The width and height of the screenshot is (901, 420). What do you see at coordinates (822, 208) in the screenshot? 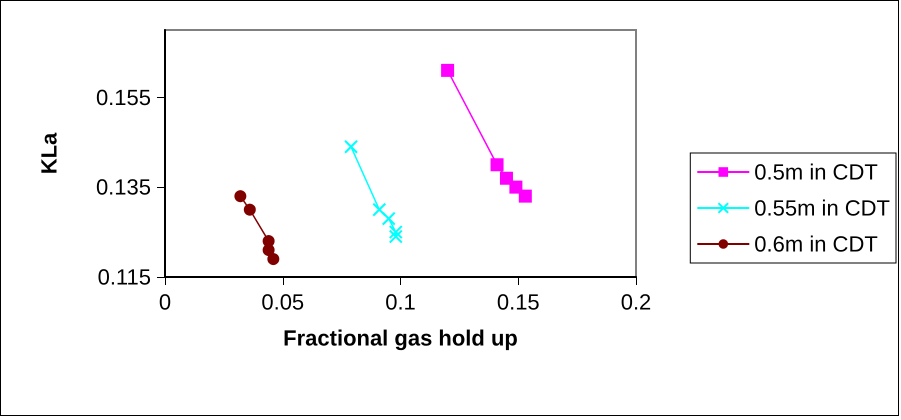
I see `legend-label: 0.55m in CDT` at bounding box center [822, 208].